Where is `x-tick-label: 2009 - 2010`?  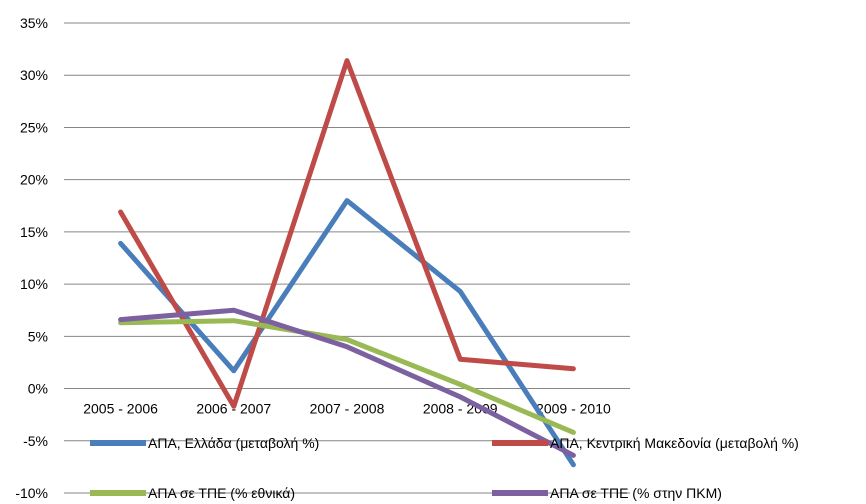
x-tick-label: 2009 - 2010 is located at coordinates (573, 409).